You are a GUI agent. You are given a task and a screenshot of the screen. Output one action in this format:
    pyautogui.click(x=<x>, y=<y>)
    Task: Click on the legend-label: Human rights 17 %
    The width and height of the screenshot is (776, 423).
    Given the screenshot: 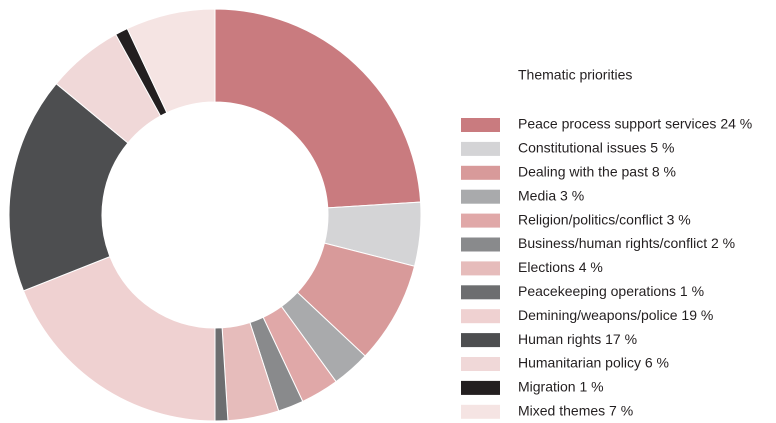 What is the action you would take?
    pyautogui.click(x=577, y=339)
    